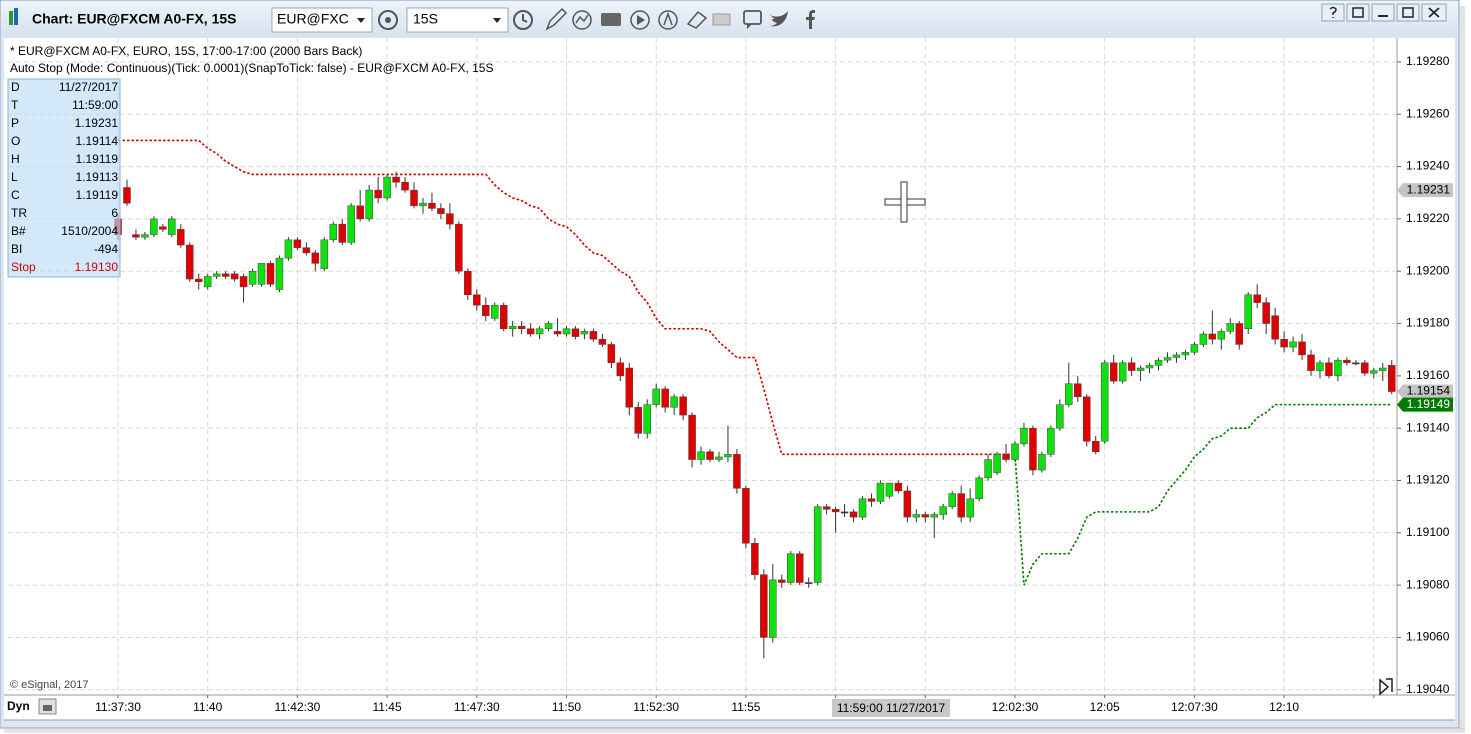 This screenshot has height=734, width=1471. Describe the element at coordinates (721, 19) in the screenshot. I see `efs-icon` at that location.